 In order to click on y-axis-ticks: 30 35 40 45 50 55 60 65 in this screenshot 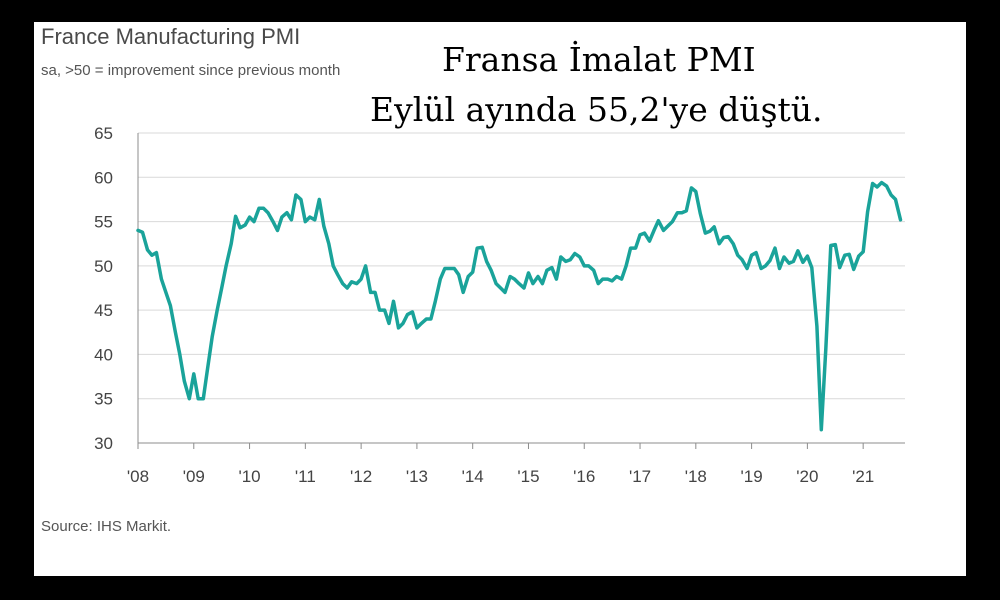, I will do `click(103, 288)`.